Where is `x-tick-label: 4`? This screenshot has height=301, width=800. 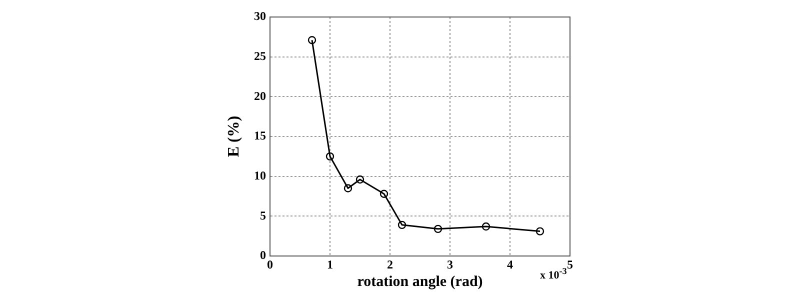
x-tick-label: 4 is located at coordinates (510, 264).